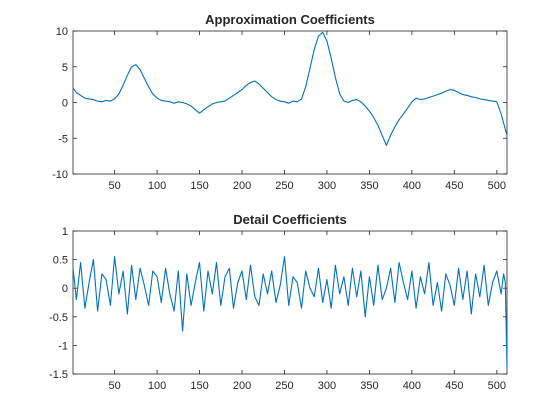 The height and width of the screenshot is (420, 560). What do you see at coordinates (327, 386) in the screenshot?
I see `detail-x-tick-label: 300` at bounding box center [327, 386].